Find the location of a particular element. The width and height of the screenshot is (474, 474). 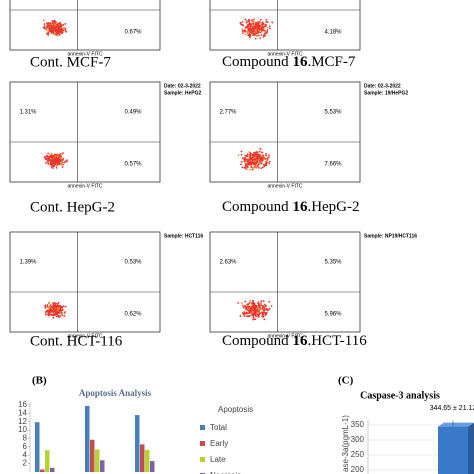

panel-label: (C) is located at coordinates (346, 381).